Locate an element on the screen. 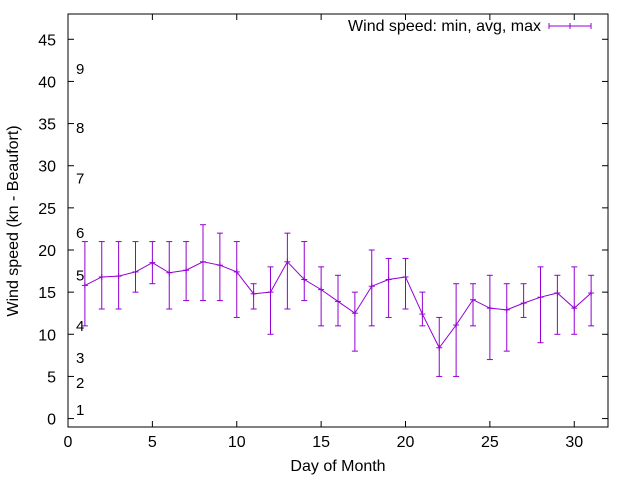 This screenshot has width=640, height=480. legend: Wind speed: min, avg, max is located at coordinates (470, 26).